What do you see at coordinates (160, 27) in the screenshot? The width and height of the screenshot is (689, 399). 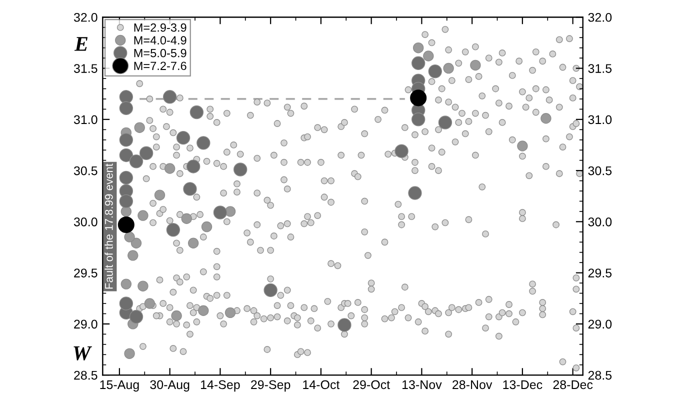 I see `legend-label: M=2.9-3.9` at bounding box center [160, 27].